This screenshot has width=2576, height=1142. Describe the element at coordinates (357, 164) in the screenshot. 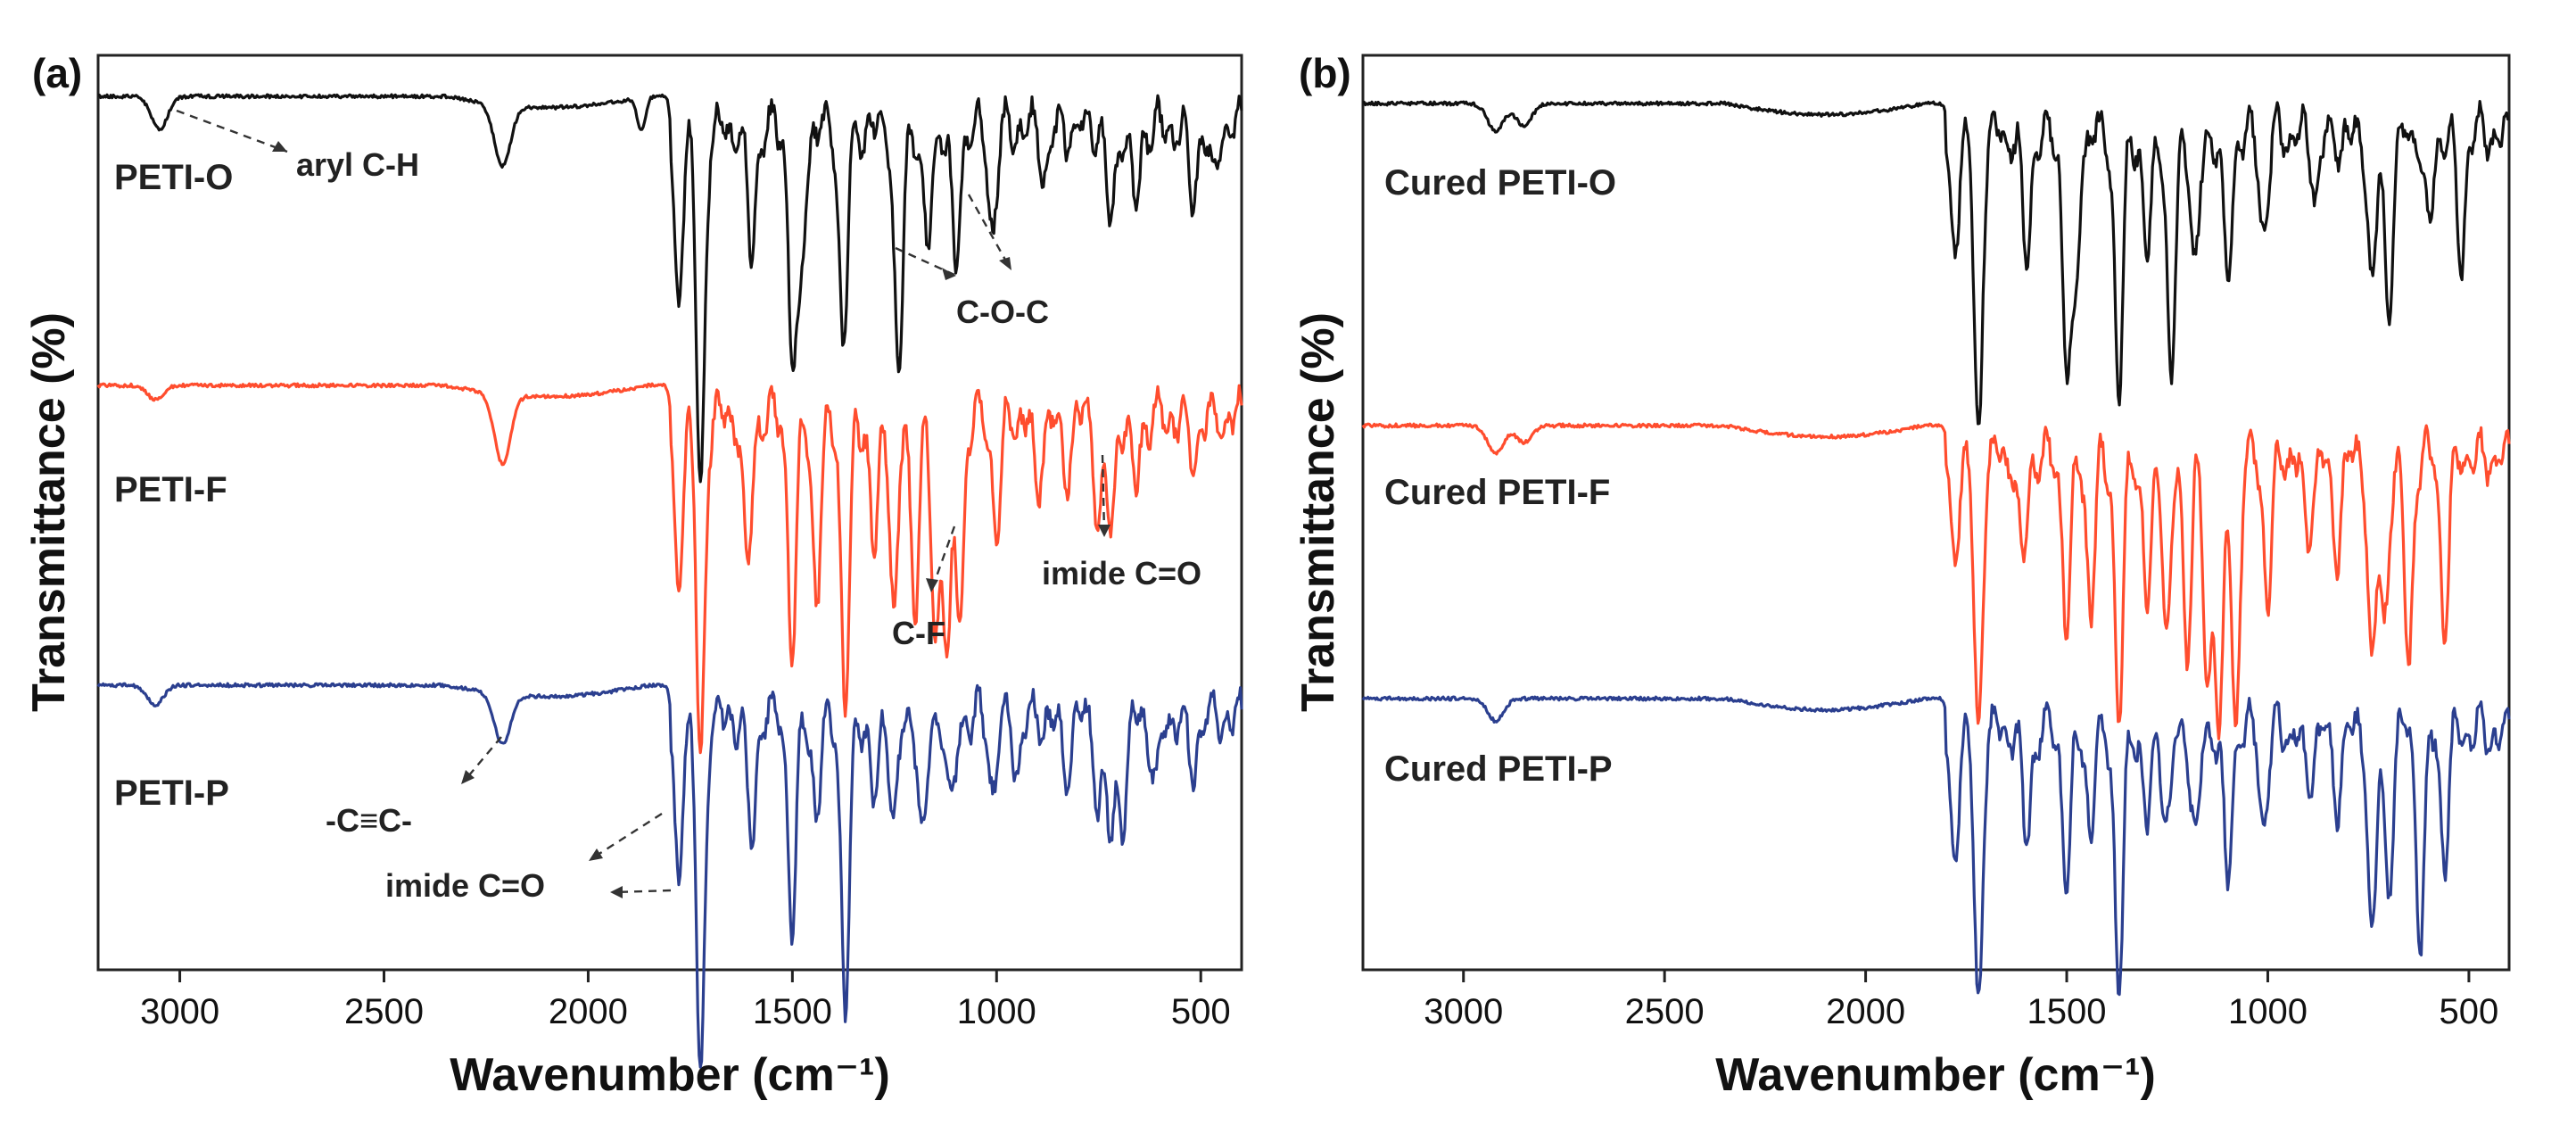

I see `annotation-aryl-ch: aryl C-H` at that location.